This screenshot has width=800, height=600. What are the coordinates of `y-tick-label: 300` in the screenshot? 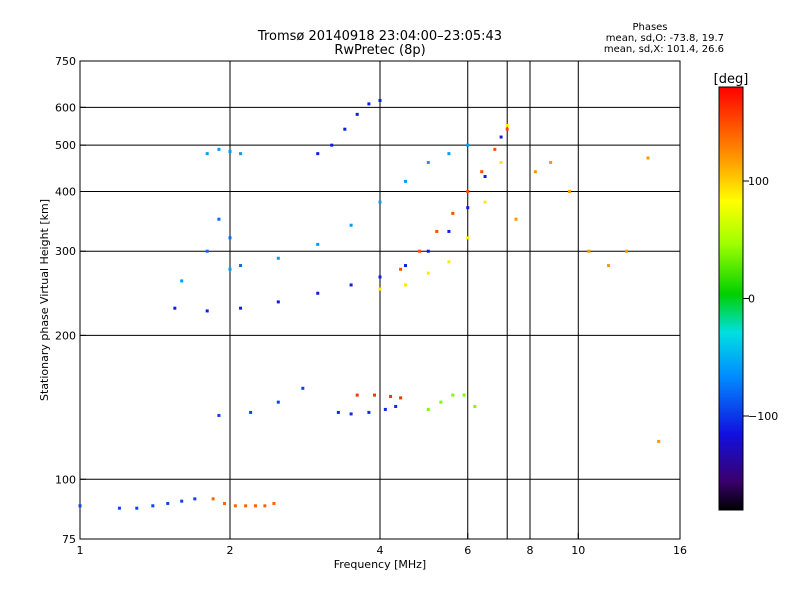 It's located at (65, 251).